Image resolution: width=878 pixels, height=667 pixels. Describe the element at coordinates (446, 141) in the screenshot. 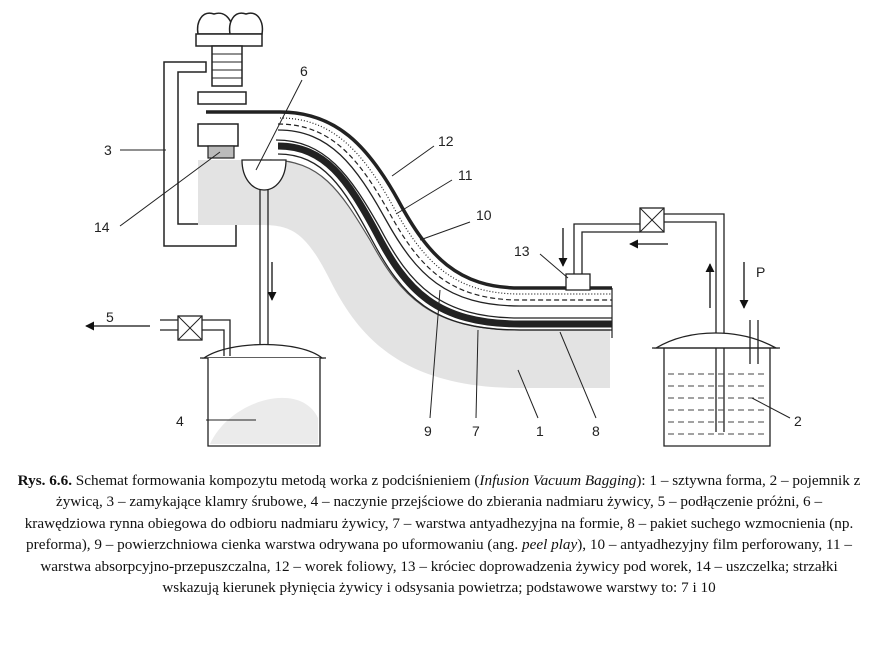

I see `label-12: 12` at that location.